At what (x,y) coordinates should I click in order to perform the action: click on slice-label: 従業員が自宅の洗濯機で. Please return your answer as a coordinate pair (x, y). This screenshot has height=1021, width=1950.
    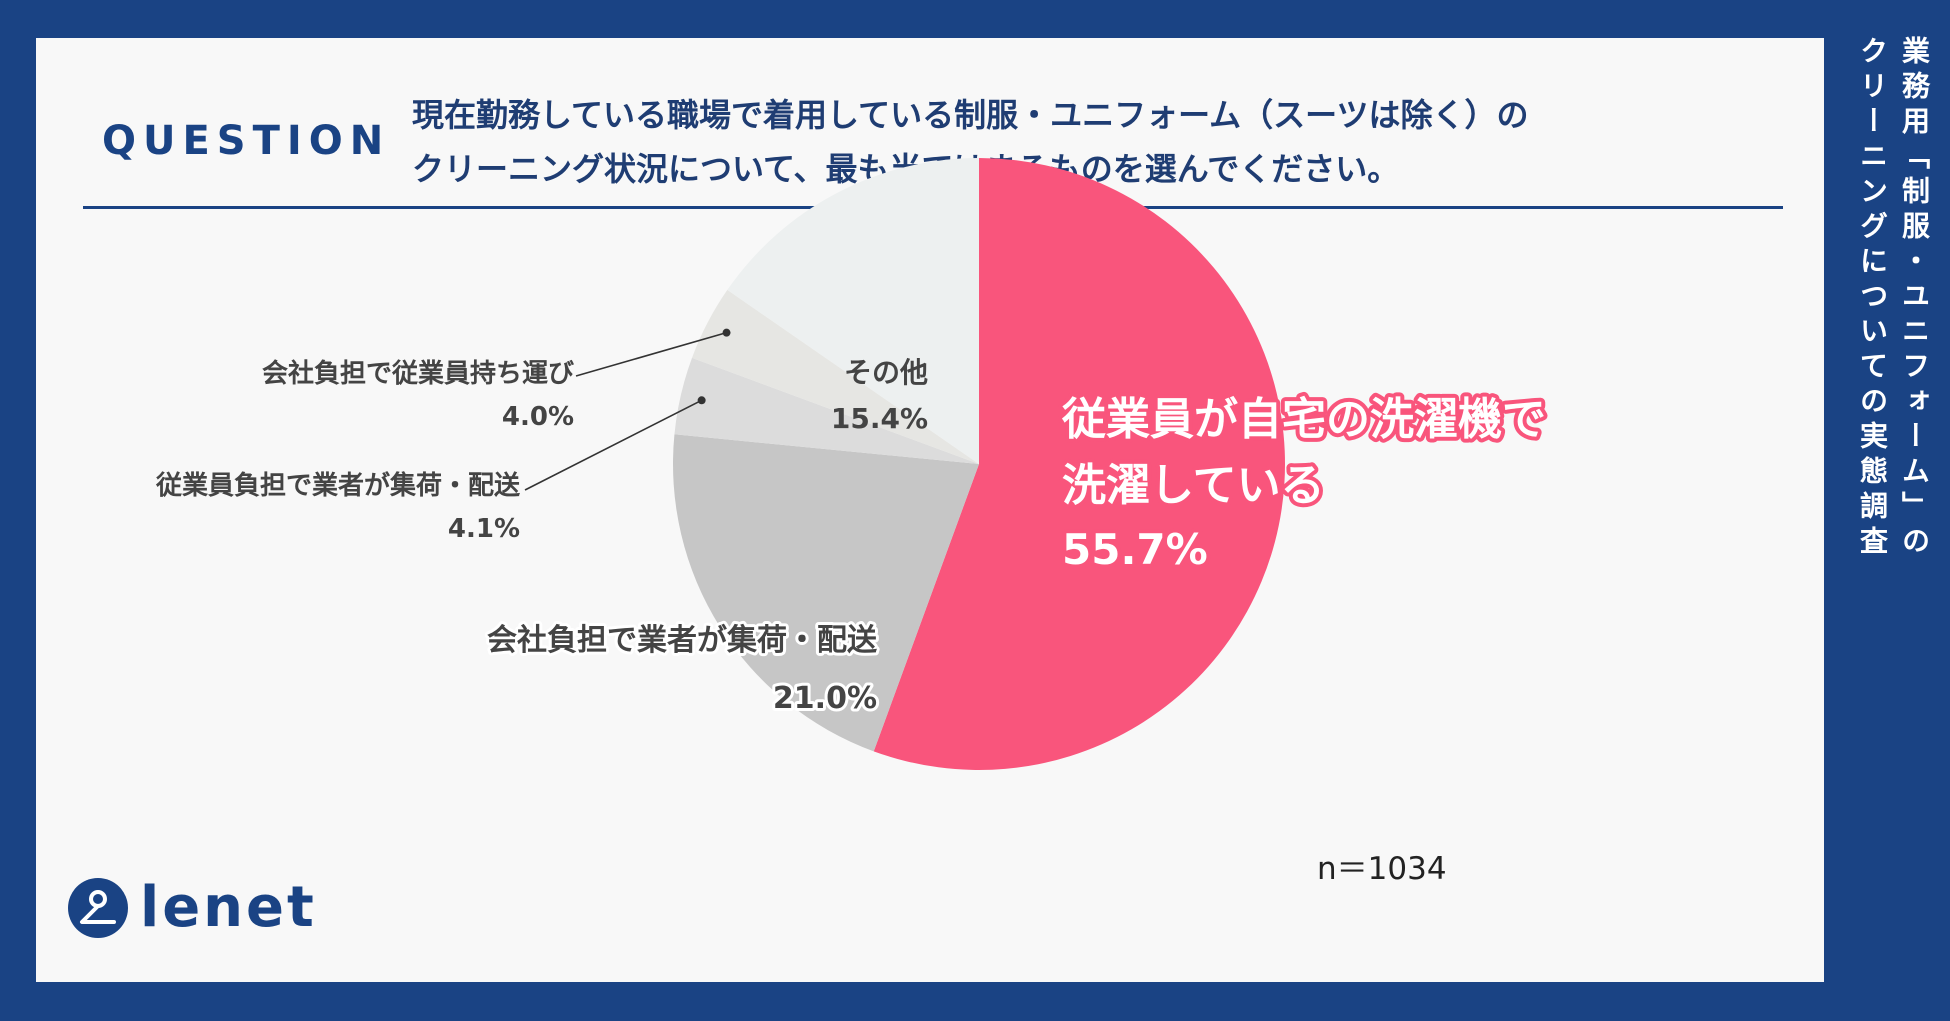
    Looking at the image, I should click on (1303, 419).